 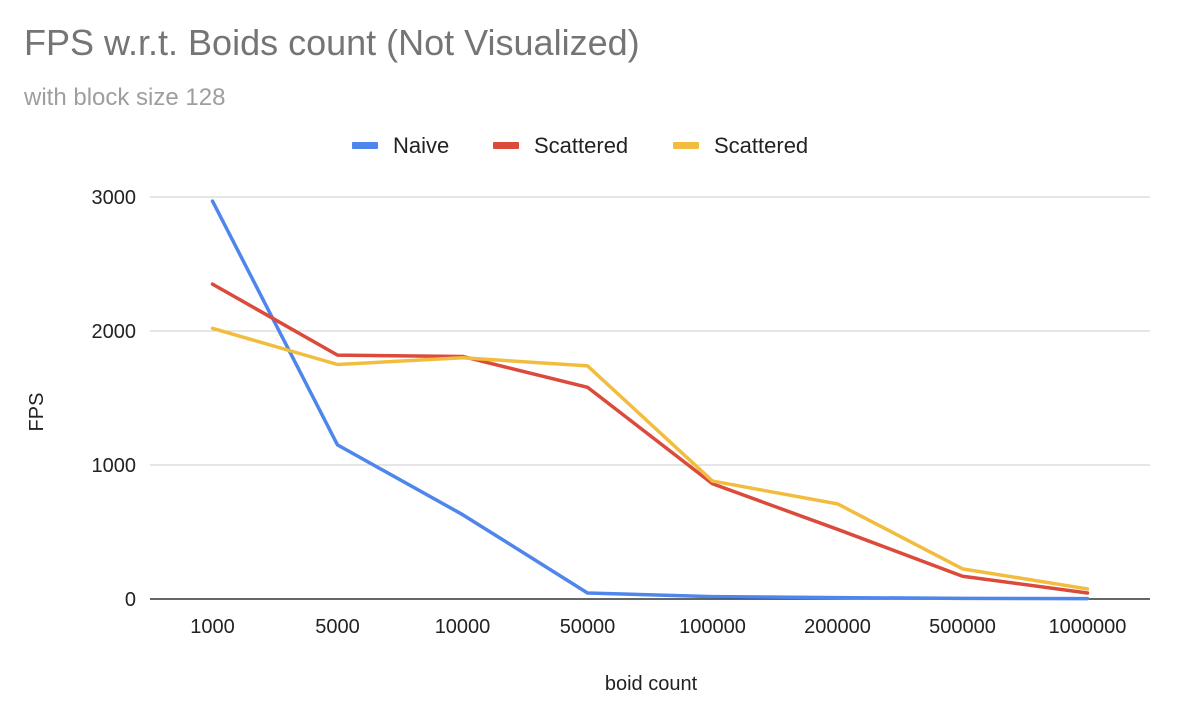 What do you see at coordinates (114, 332) in the screenshot?
I see `y-tick-label: 2000` at bounding box center [114, 332].